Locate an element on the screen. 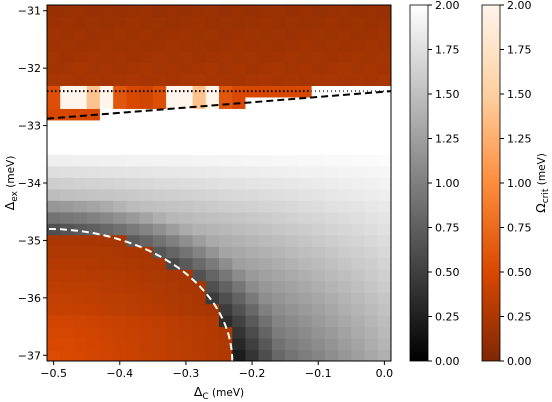 Image resolution: width=552 pixels, height=402 pixels. colorbar-gray-ticks: 0.00 0.25 0.50 0.75 1.00 1.25 1.50 1.75 2.00 is located at coordinates (444, 184).